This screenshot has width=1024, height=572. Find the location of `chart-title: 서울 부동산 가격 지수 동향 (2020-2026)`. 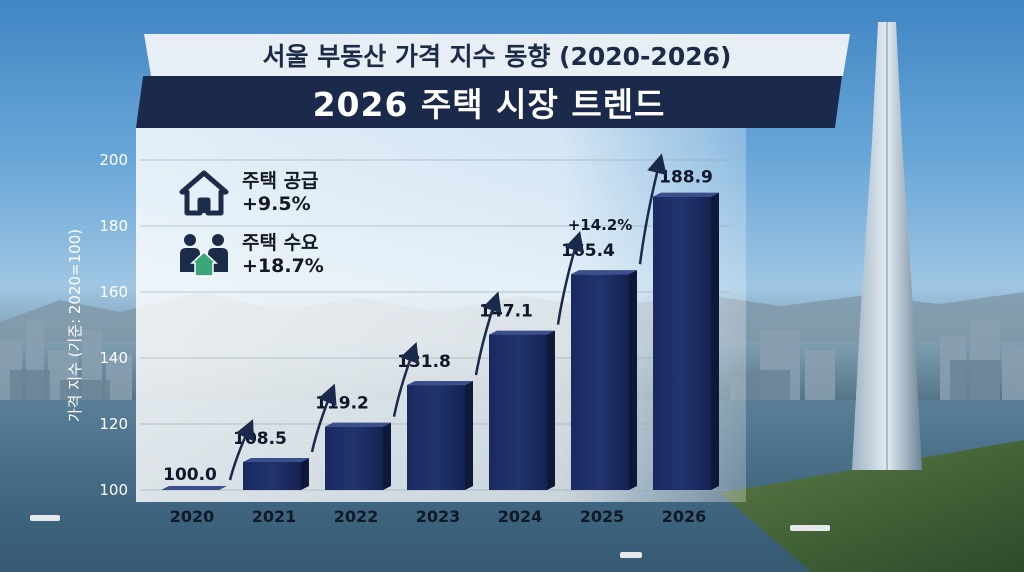

chart-title: 서울 부동산 가격 지수 동향 (2020-2026) is located at coordinates (497, 56).